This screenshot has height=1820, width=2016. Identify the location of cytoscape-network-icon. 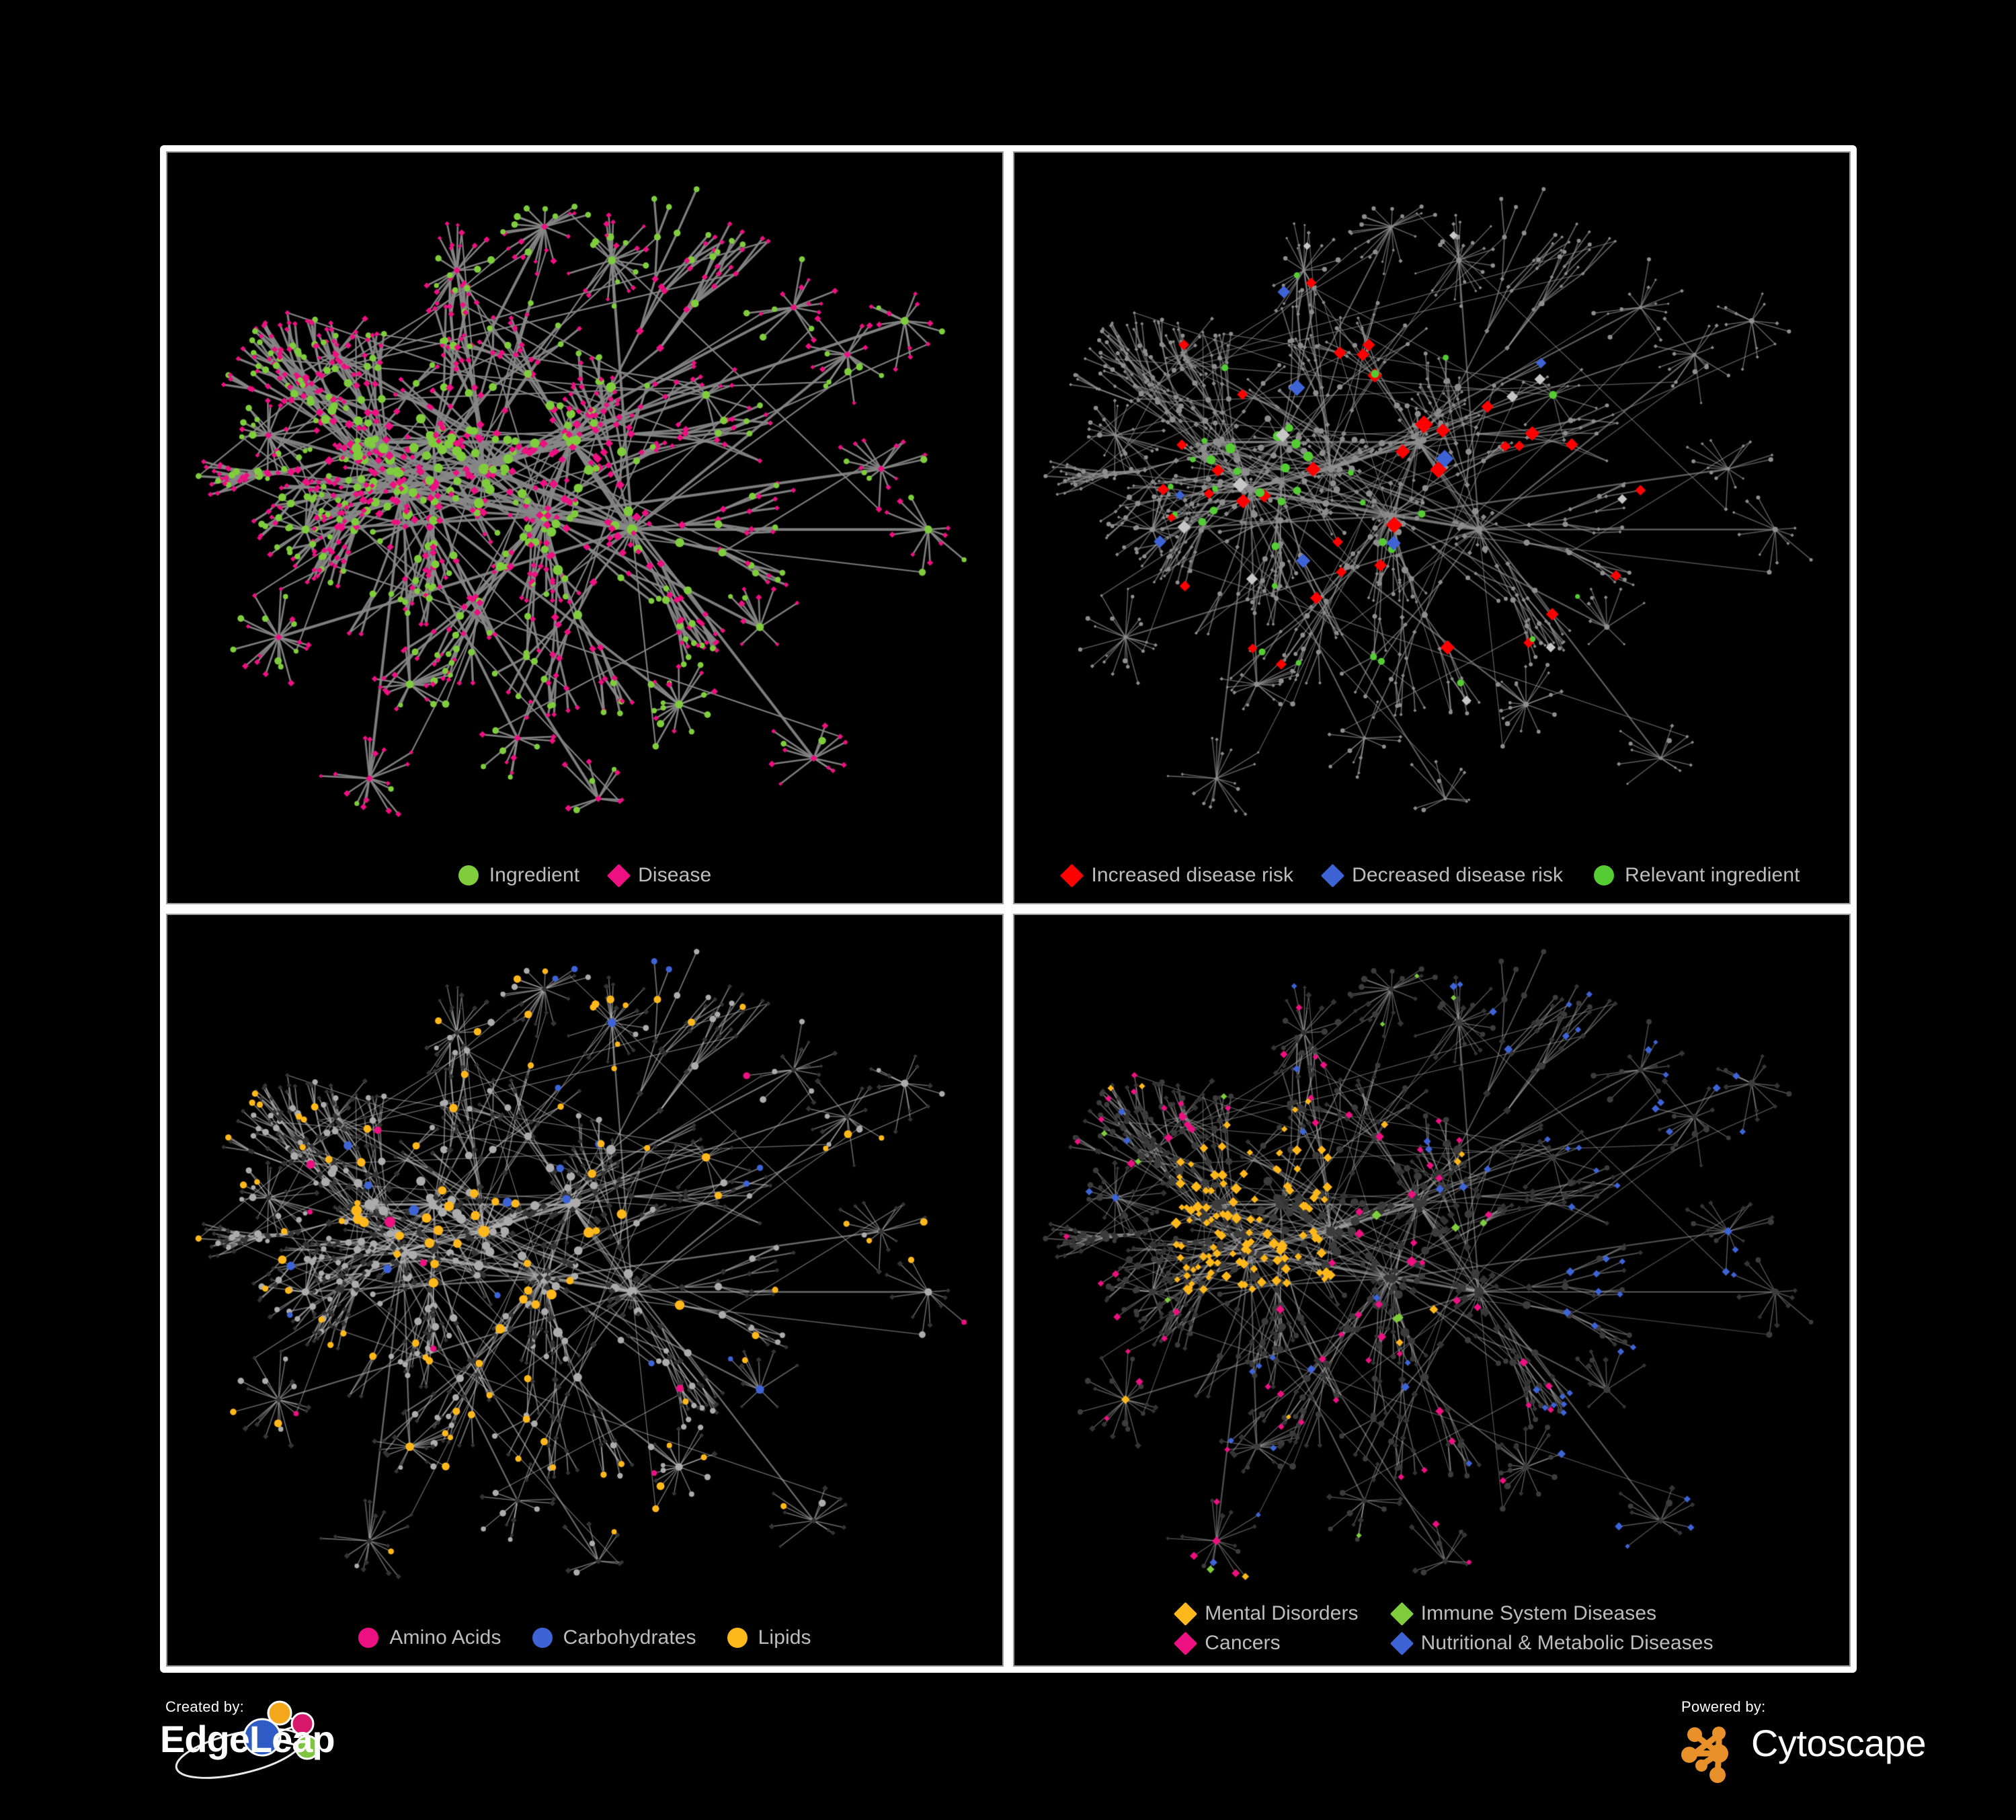
(1704, 1755).